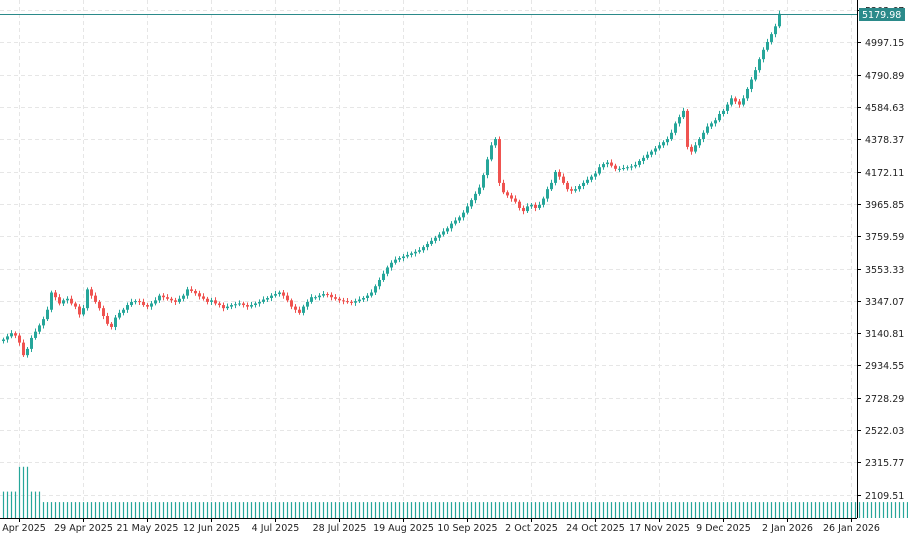 The height and width of the screenshot is (540, 908). What do you see at coordinates (884, 366) in the screenshot?
I see `y-tick-label: 2934.55` at bounding box center [884, 366].